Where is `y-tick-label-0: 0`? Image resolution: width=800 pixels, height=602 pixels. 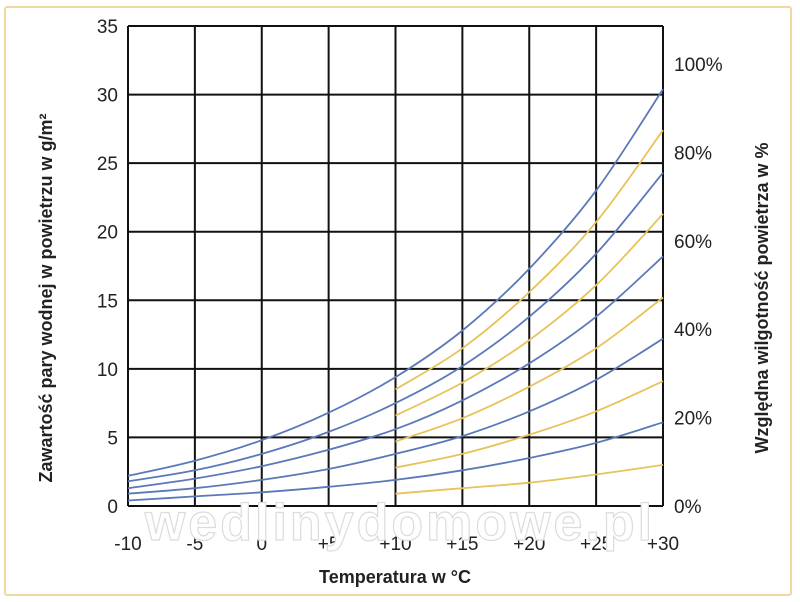
y-tick-label-0: 0 is located at coordinates (112, 507).